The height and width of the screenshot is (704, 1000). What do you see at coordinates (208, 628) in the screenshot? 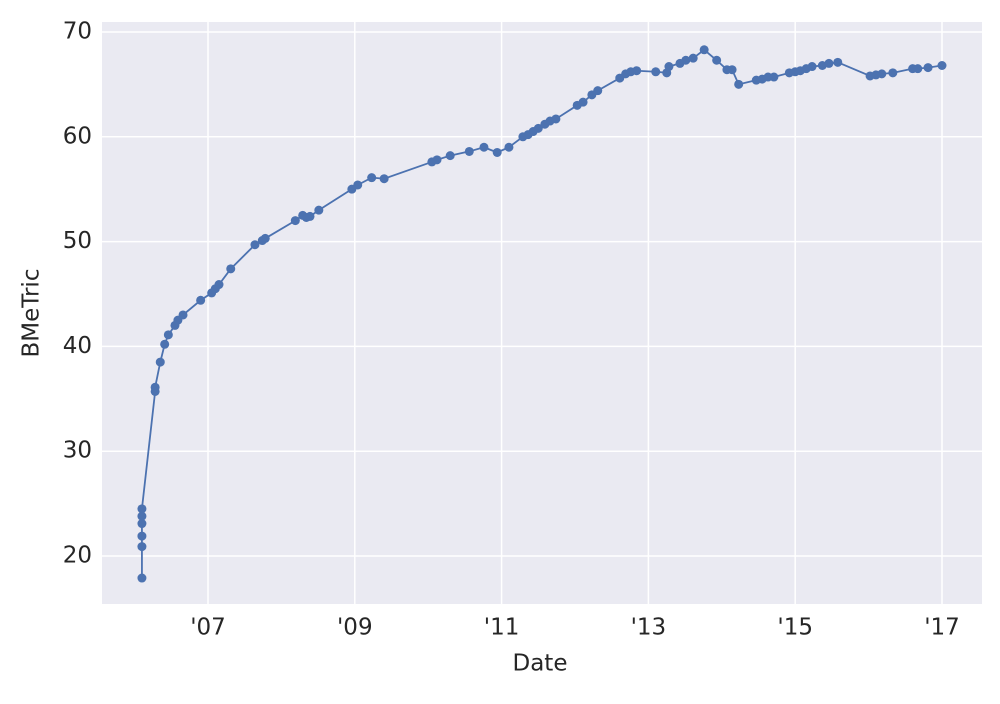
I see `x-tick-label: '07` at bounding box center [208, 628].